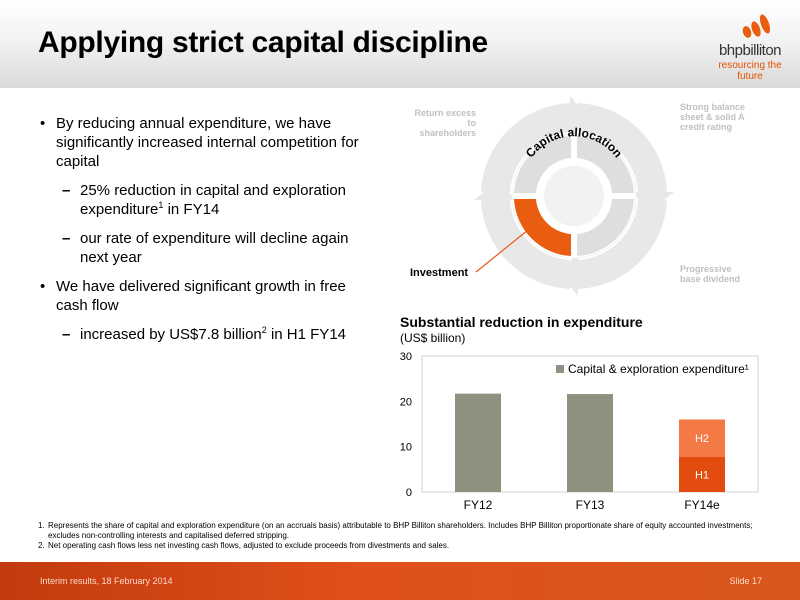  I want to click on bullet-text-tail: in FY14, so click(191, 209).